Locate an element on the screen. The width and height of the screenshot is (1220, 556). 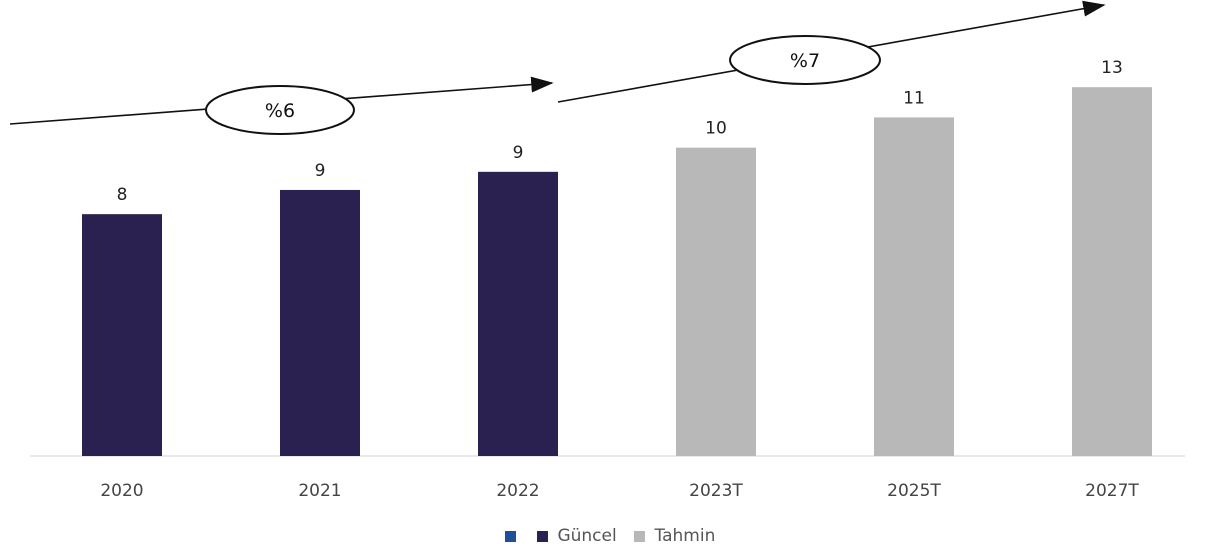
x-tick-label: 2022 is located at coordinates (517, 491).